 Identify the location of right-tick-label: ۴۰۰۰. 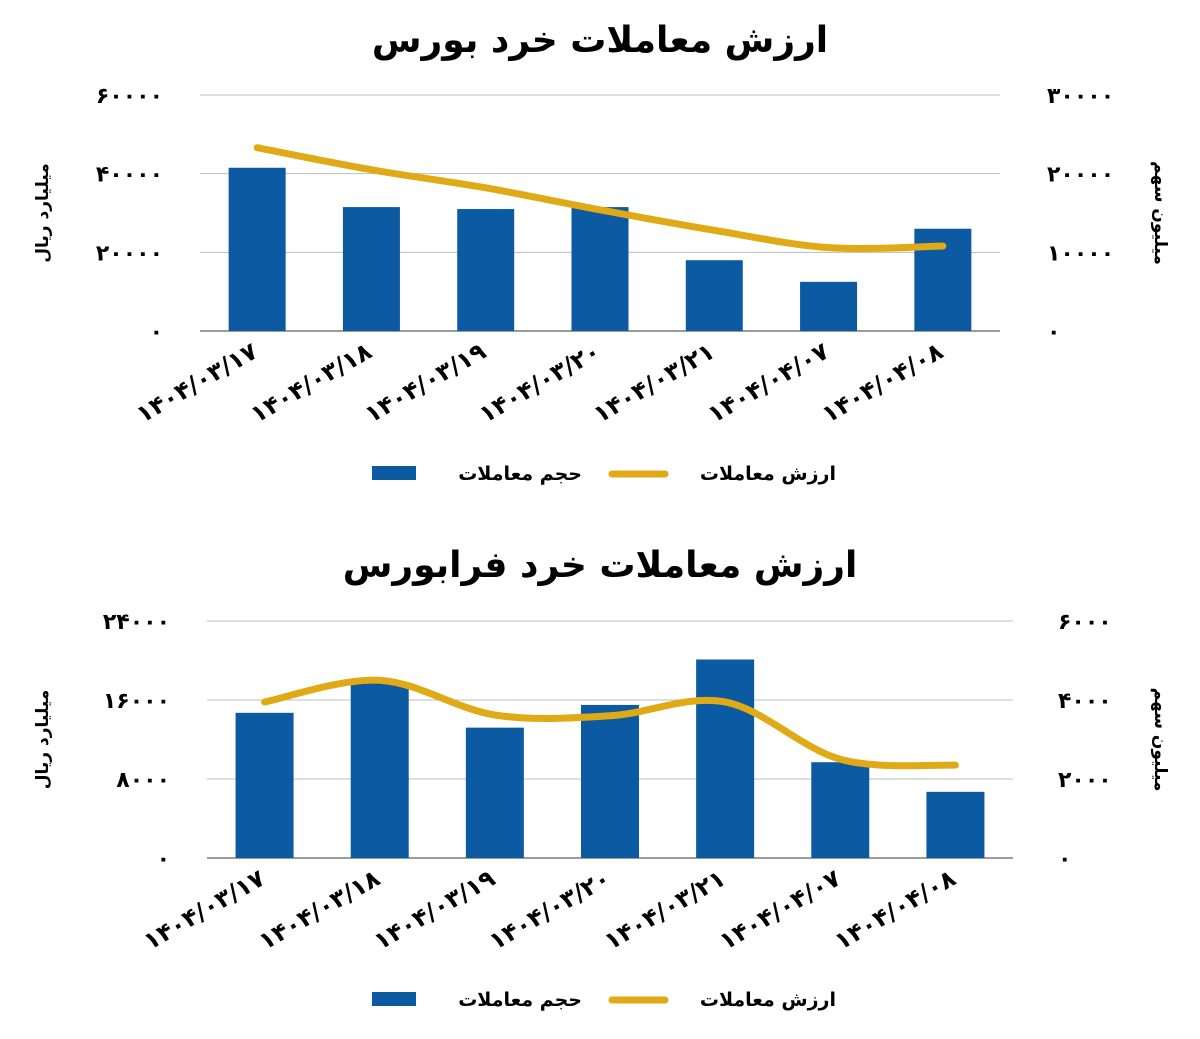
(1085, 701).